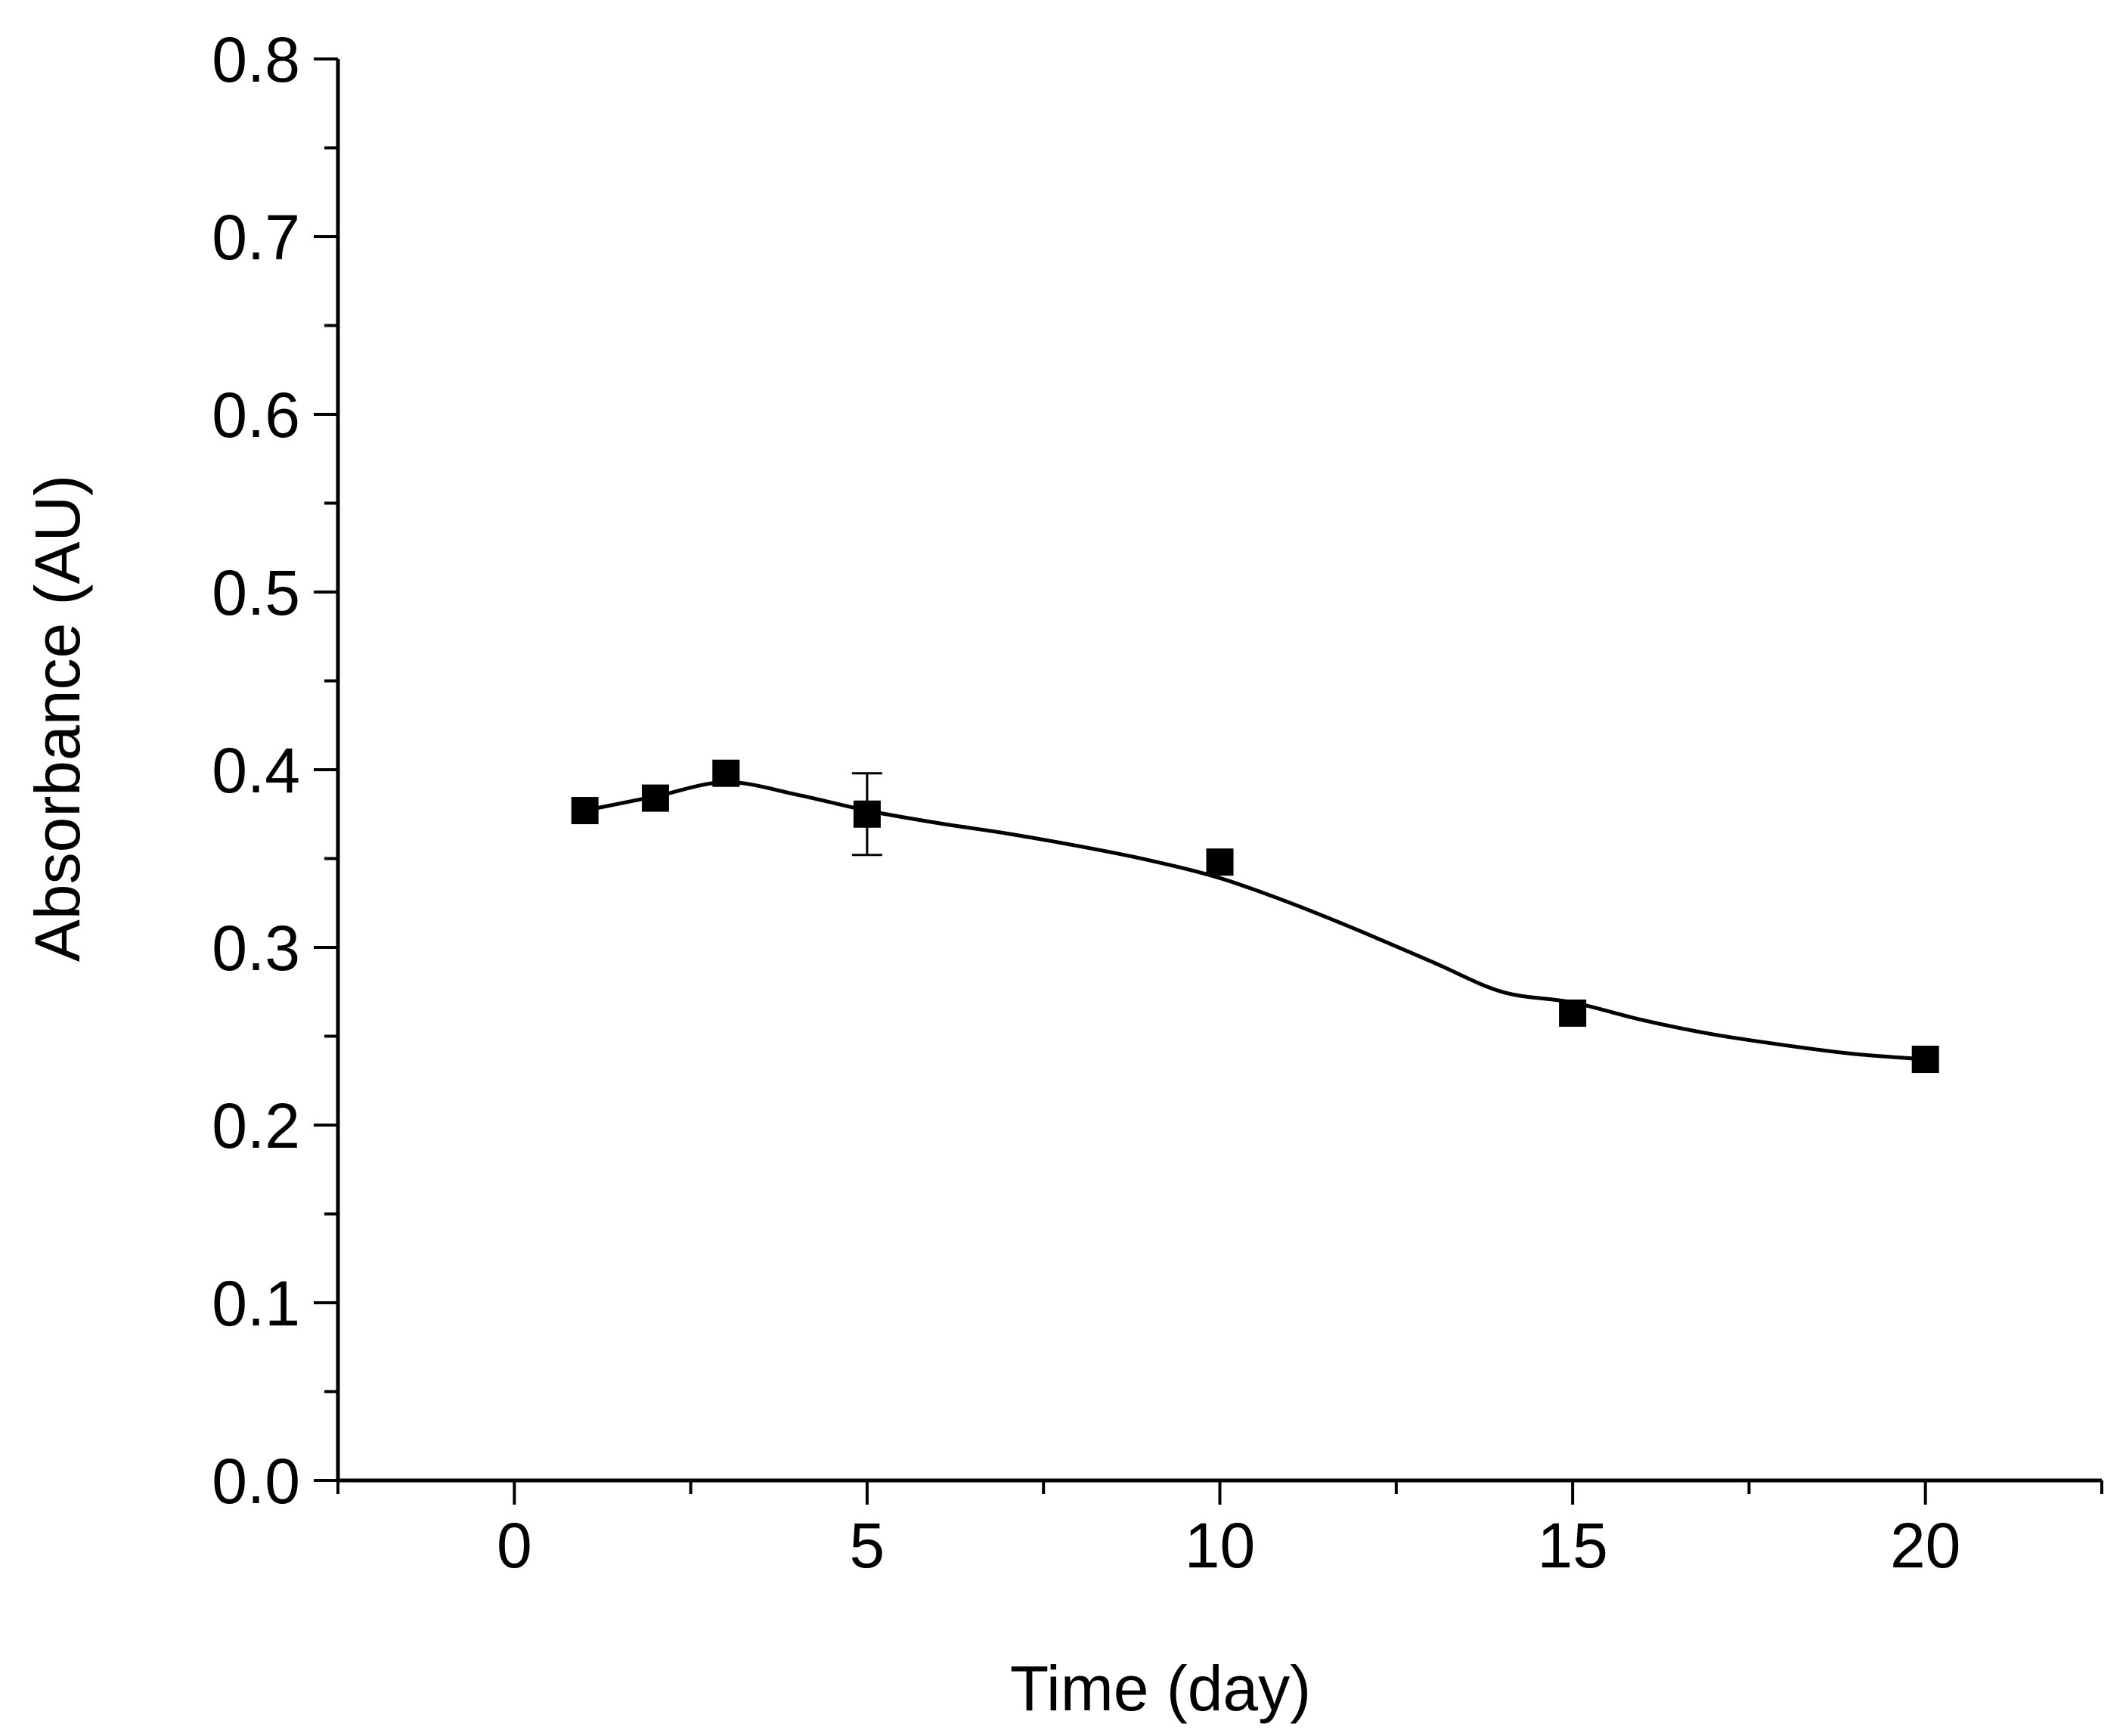 This screenshot has height=1736, width=2126. I want to click on x-tick-label: 5, so click(867, 1545).